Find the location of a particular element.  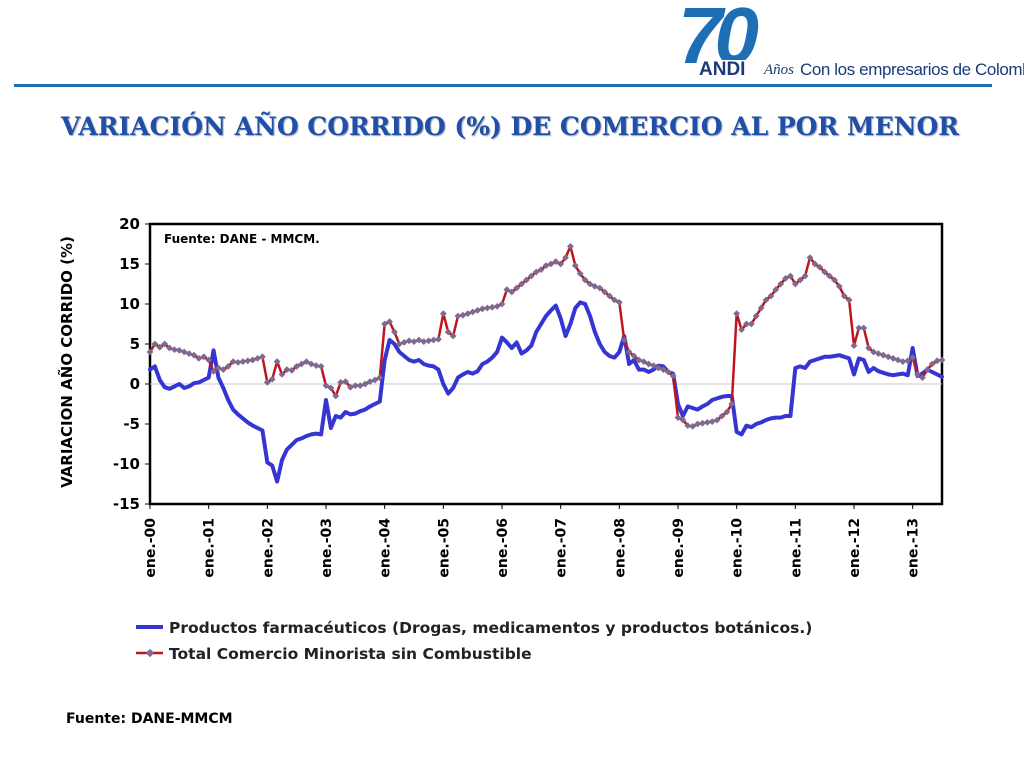

chart-annotation: Fuente: DANE - MMCM. is located at coordinates (242, 239).